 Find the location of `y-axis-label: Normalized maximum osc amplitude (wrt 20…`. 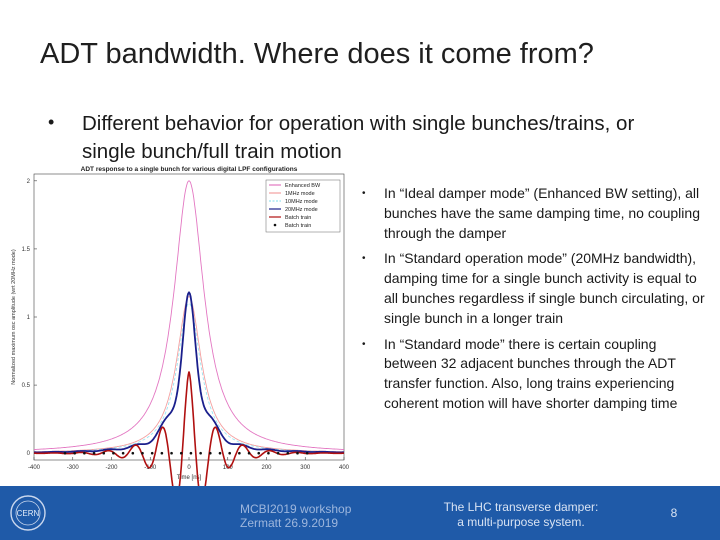

y-axis-label: Normalized maximum osc amplitude (wrt 20… is located at coordinates (14, 317).